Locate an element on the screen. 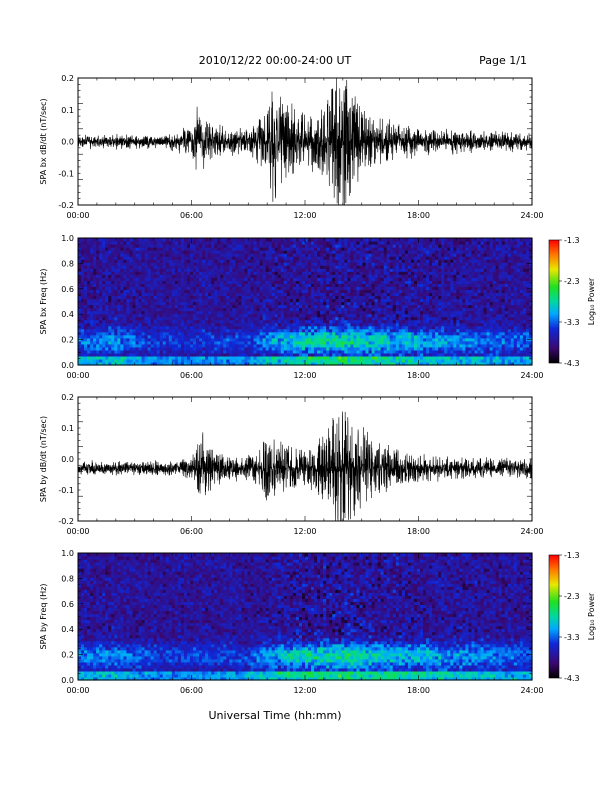  page-indicator: Page 1/1 is located at coordinates (503, 60).